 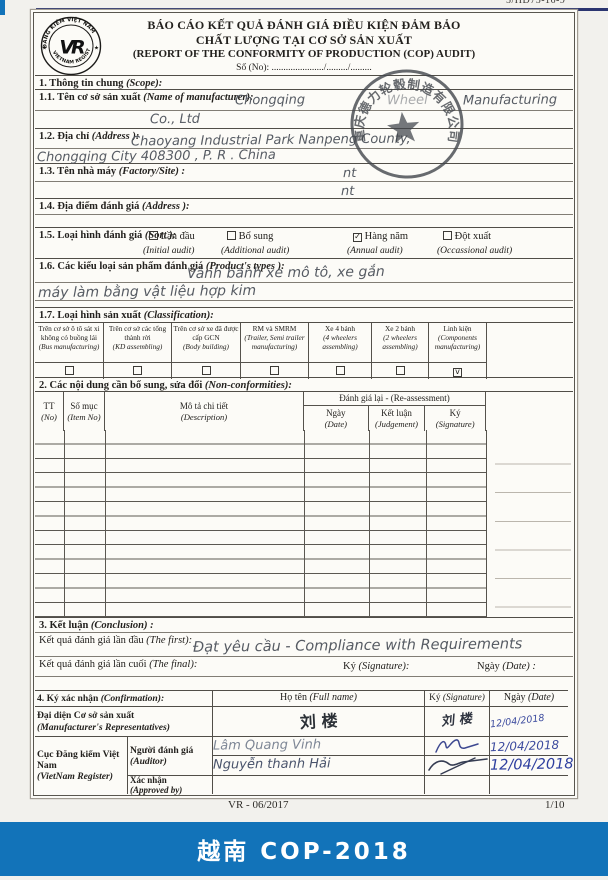 I want to click on checkbox-kd-assembling, so click(x=137, y=370).